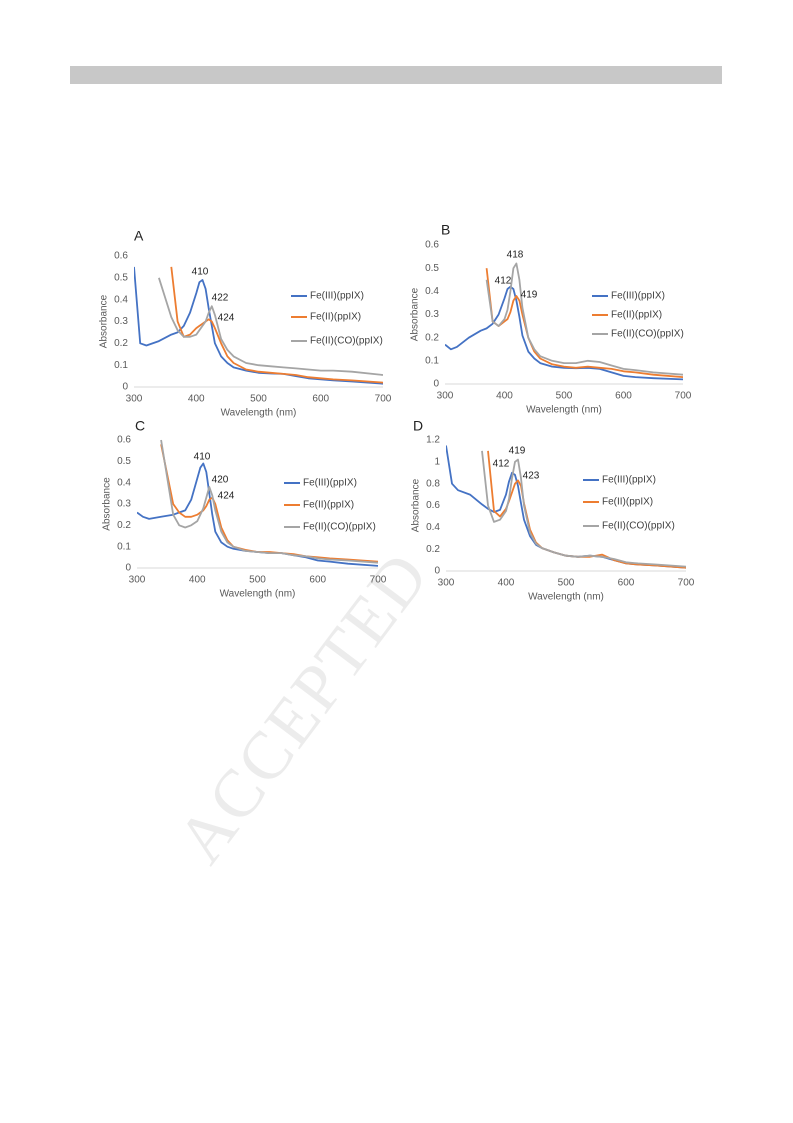 This screenshot has height=1123, width=793. I want to click on panel-label: C, so click(140, 426).